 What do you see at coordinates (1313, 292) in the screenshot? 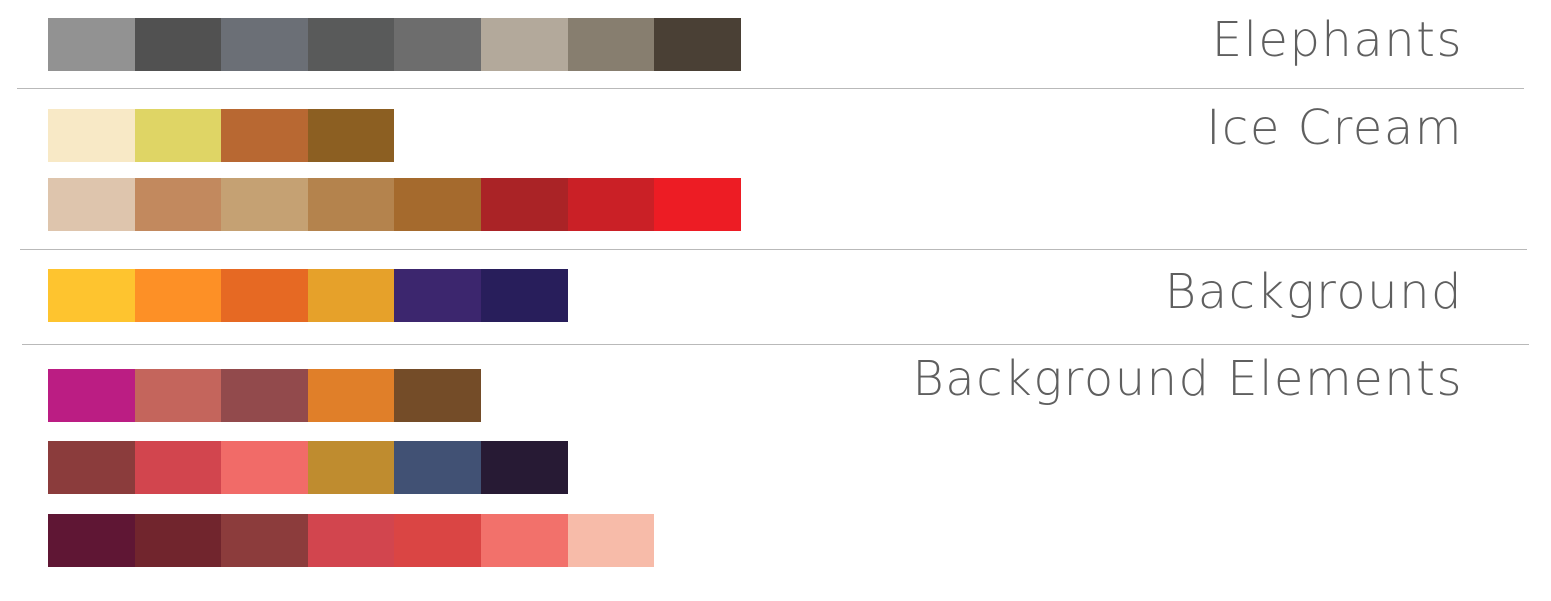
I see `section-title-background: Background` at bounding box center [1313, 292].